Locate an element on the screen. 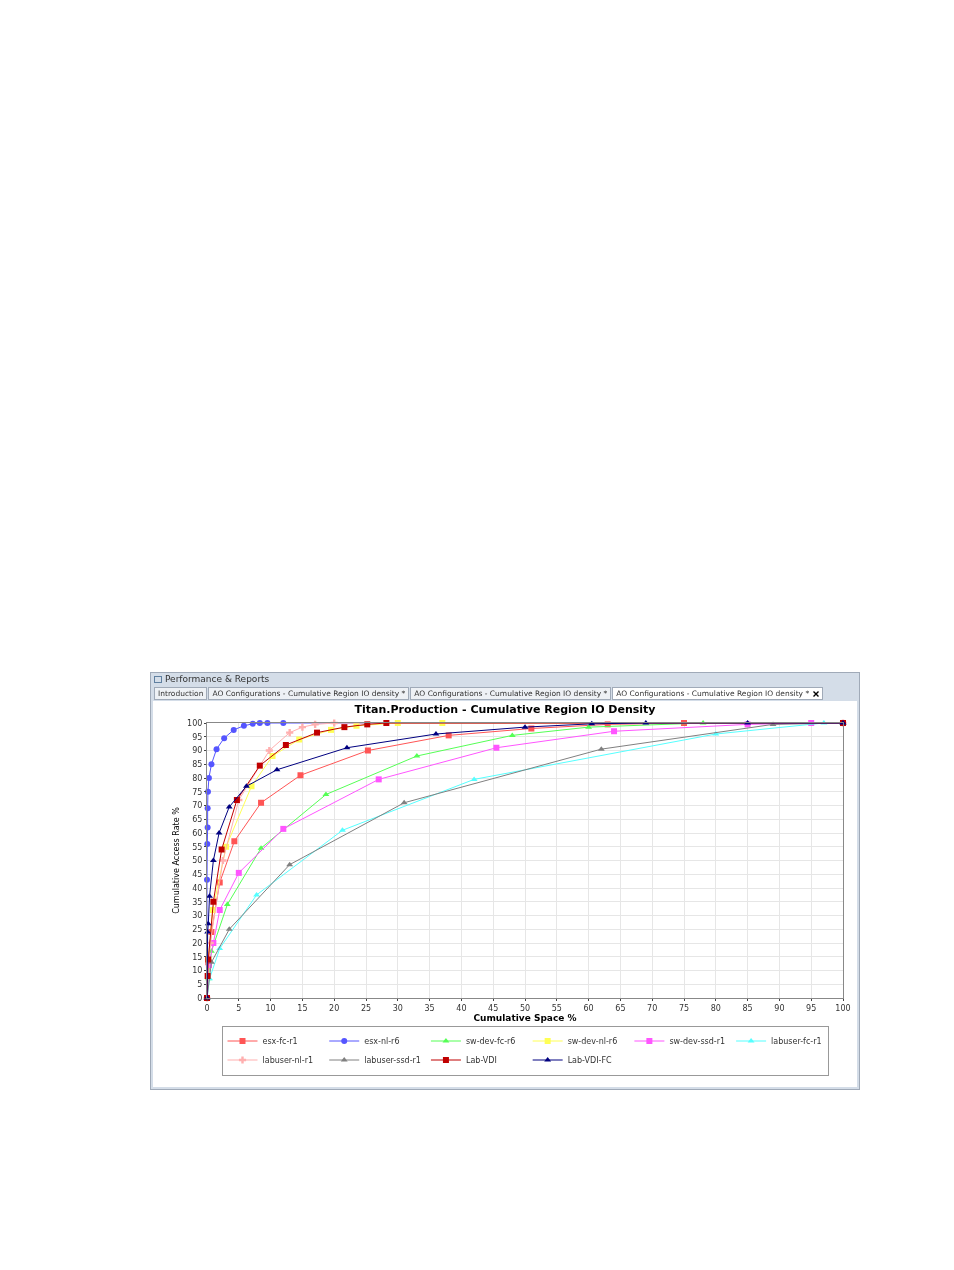 Image resolution: width=954 pixels, height=1270 pixels. x-tick-label: 55 is located at coordinates (556, 1008).